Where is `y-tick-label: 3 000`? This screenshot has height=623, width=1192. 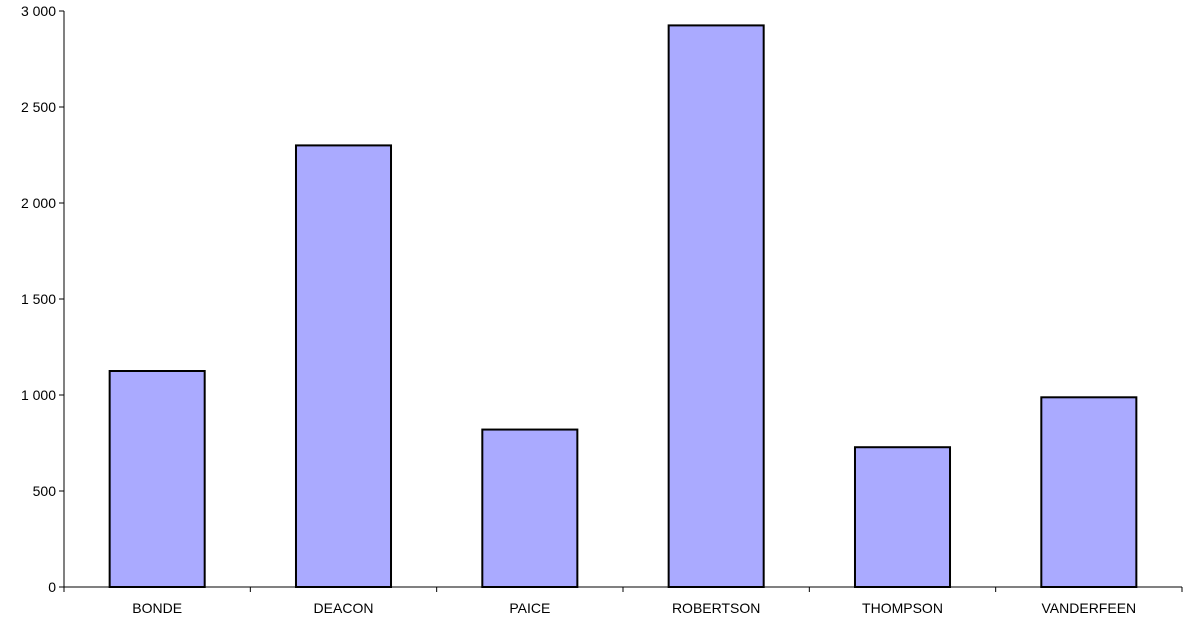
y-tick-label: 3 000 is located at coordinates (38, 11).